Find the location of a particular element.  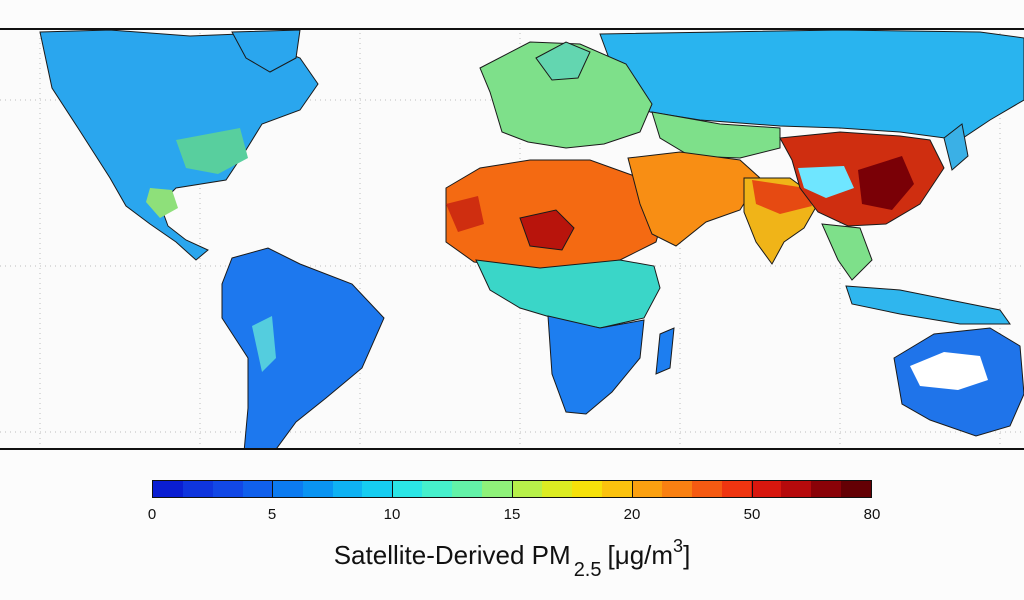

region-central-africa is located at coordinates (568, 294).